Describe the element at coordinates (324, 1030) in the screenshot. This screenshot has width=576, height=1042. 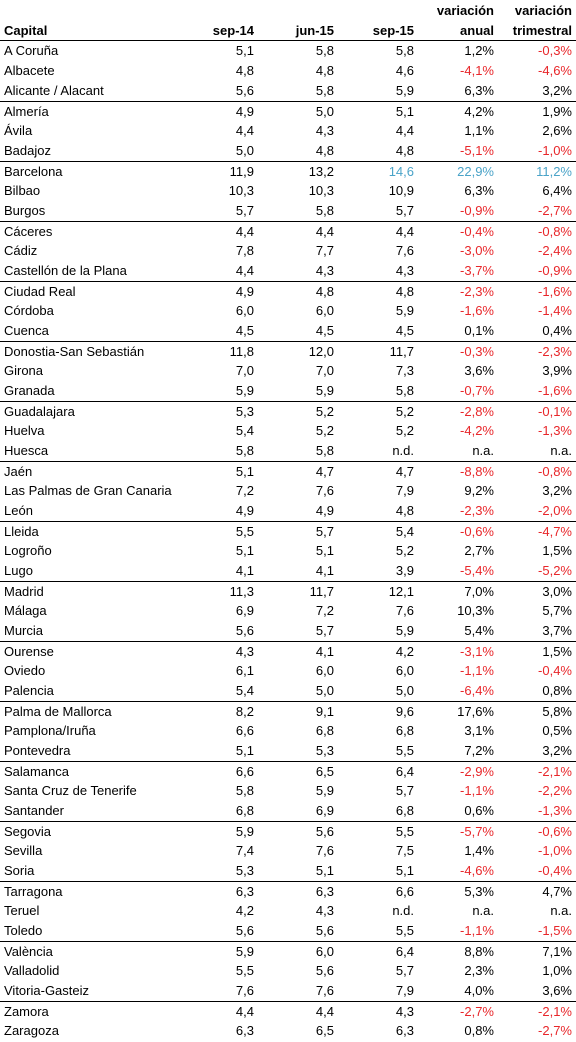
I see `jun15-cell: 6,5` at that location.